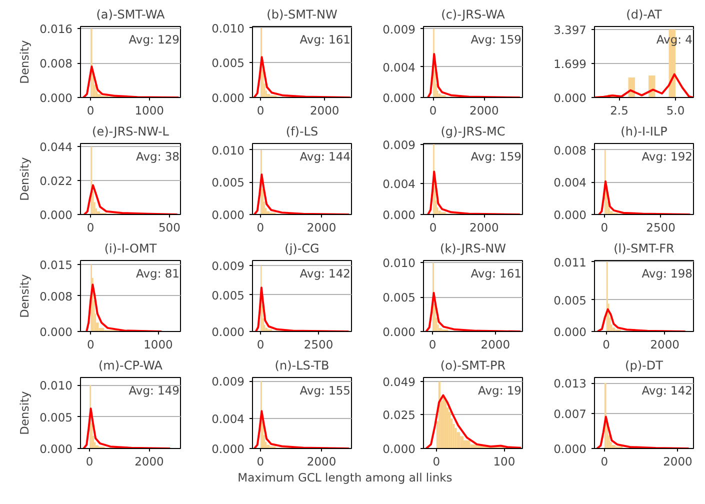  I want to click on chart-title: (l)-SMT-FR, so click(644, 249).